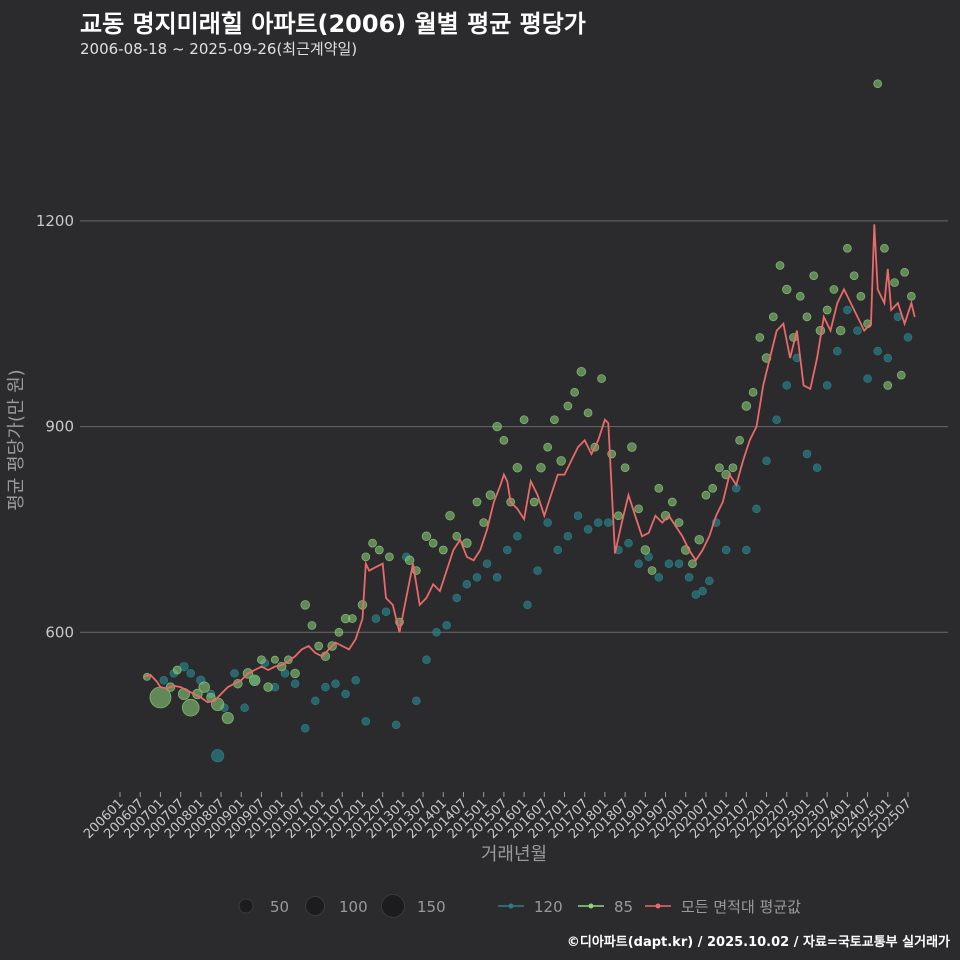 This screenshot has width=960, height=960. Describe the element at coordinates (353, 907) in the screenshot. I see `legend-size-label: 100` at that location.